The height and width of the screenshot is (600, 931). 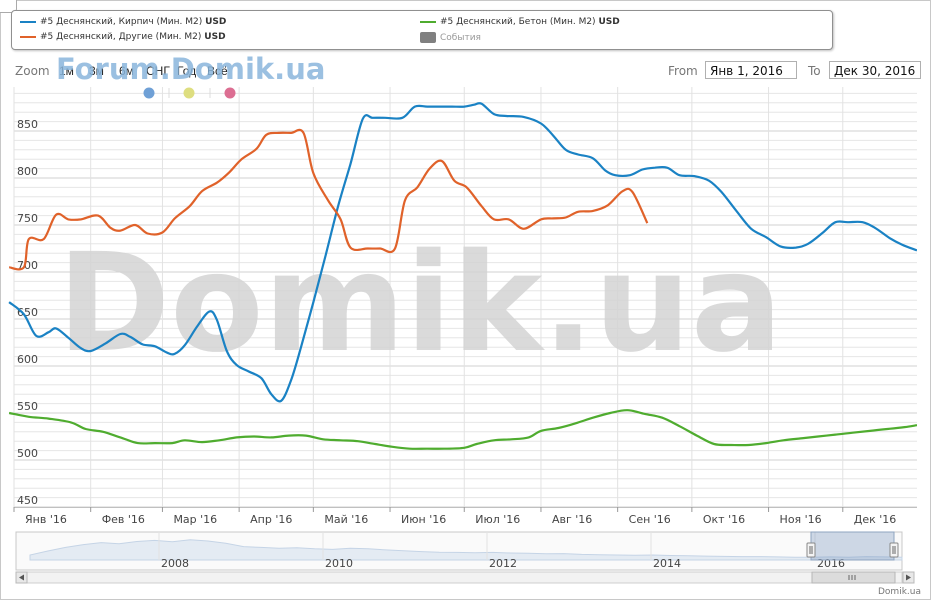 What do you see at coordinates (217, 71) in the screenshot?
I see `zoom-all-button: Всё` at bounding box center [217, 71].